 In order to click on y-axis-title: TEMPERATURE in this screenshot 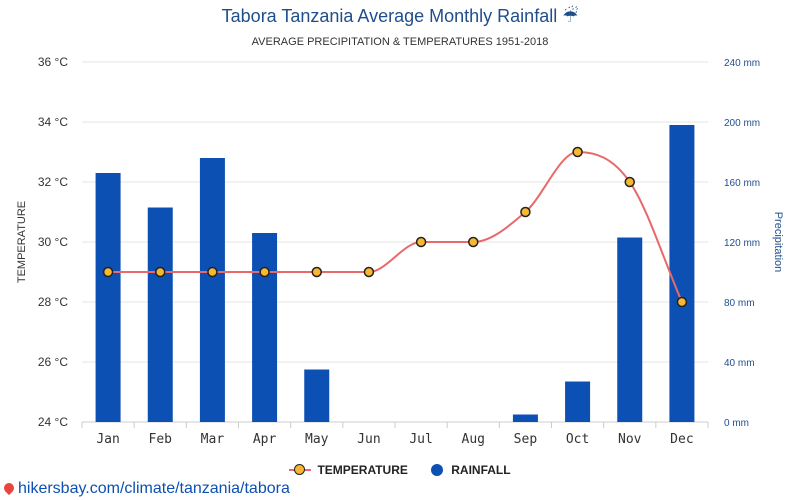, I will do `click(22, 242)`.